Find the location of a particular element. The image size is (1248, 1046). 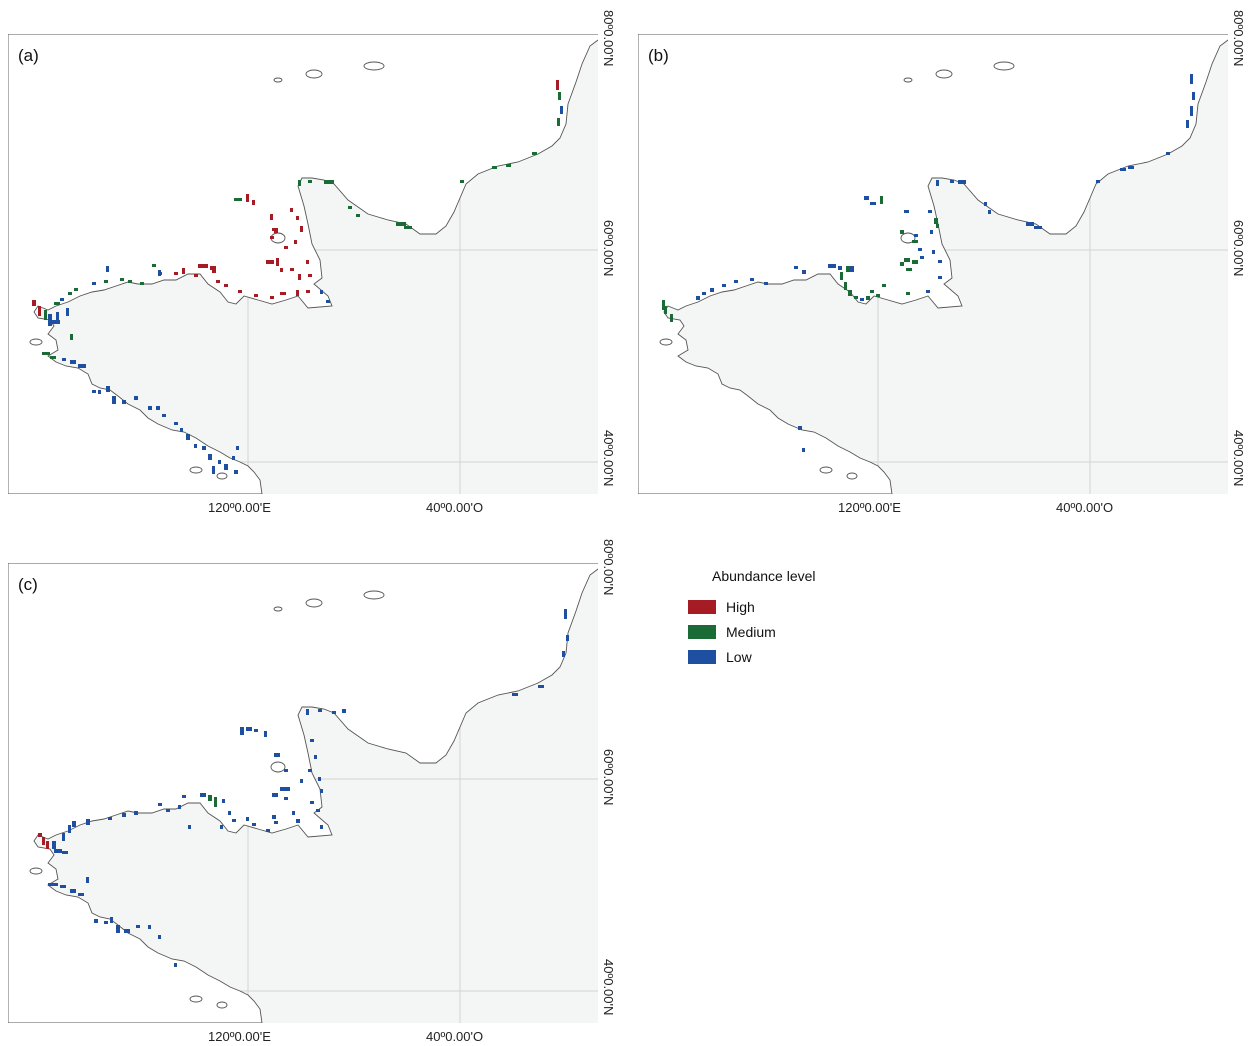

panel-tag-a: (a) is located at coordinates (28, 55).